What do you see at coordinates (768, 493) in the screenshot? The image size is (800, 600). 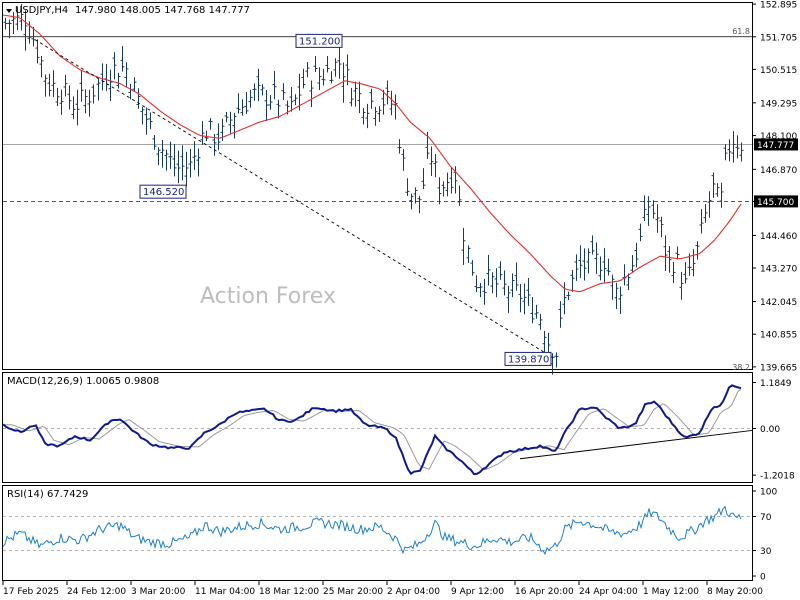 I see `rsi-tick-label: 100` at bounding box center [768, 493].